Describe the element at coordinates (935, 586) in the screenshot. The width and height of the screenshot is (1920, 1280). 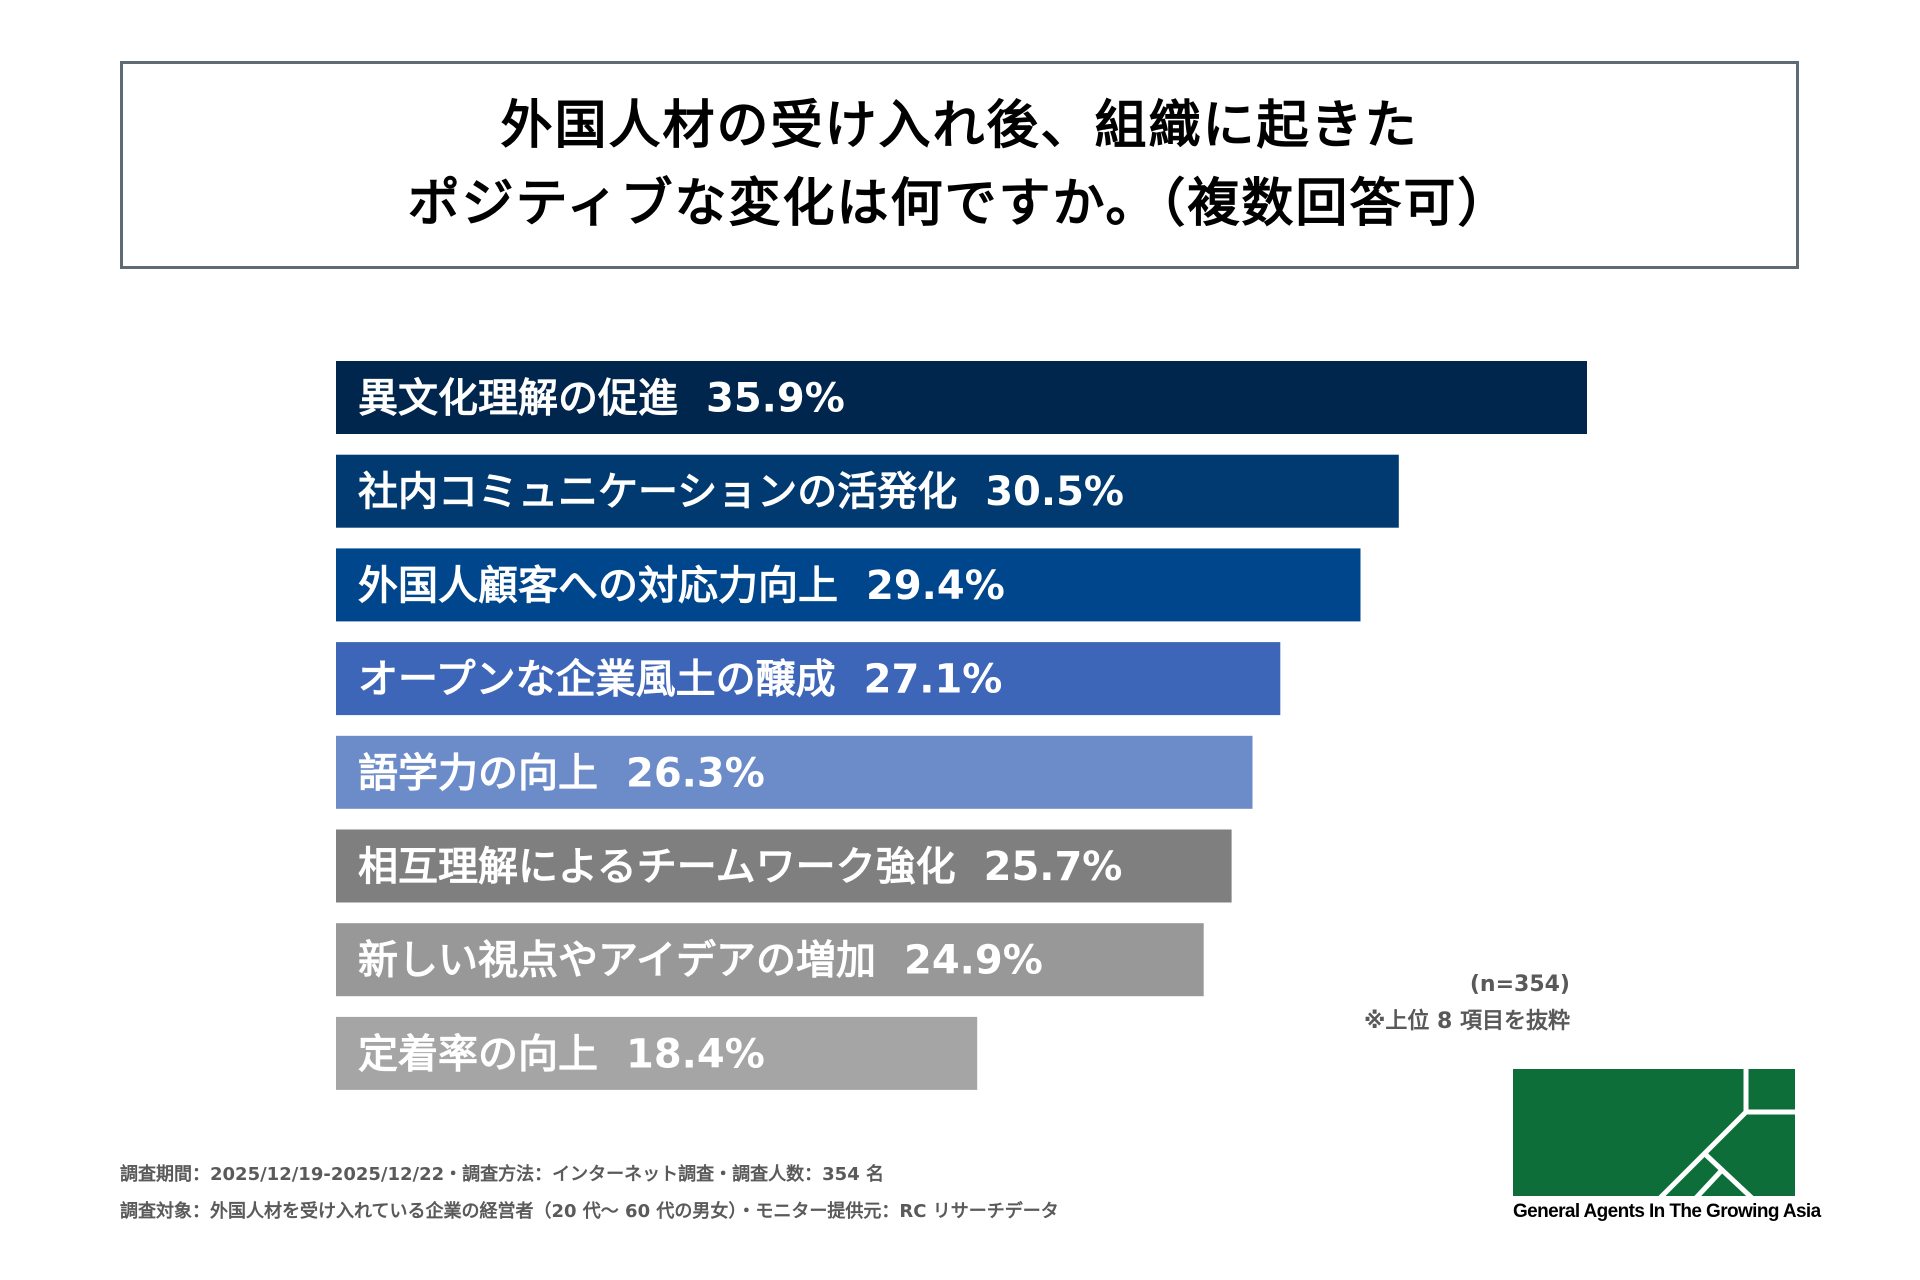
I see `bar-value-label: 29.4%` at that location.